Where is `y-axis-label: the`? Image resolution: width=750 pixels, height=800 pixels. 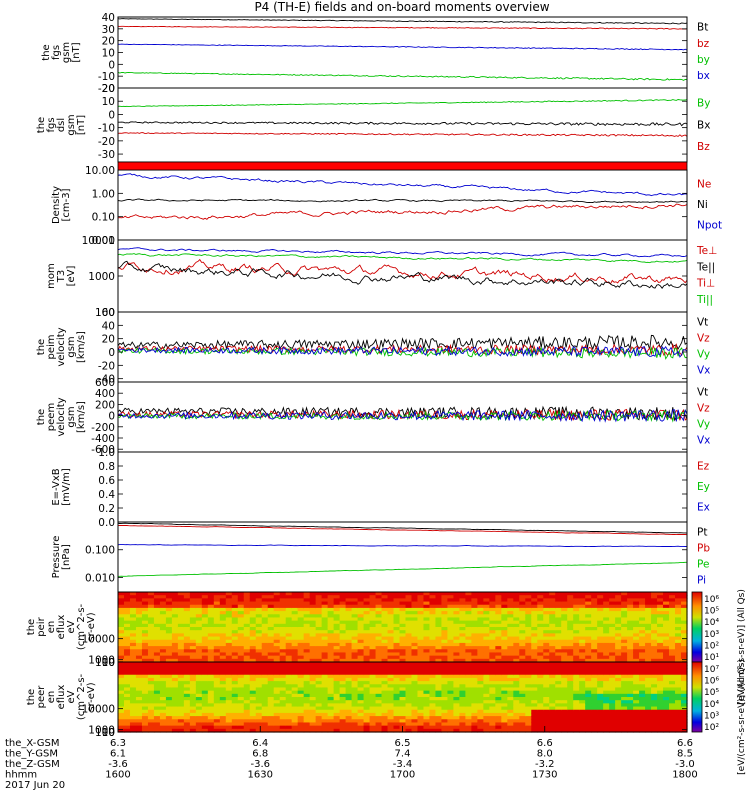 y-axis-label: the is located at coordinates (41, 125).